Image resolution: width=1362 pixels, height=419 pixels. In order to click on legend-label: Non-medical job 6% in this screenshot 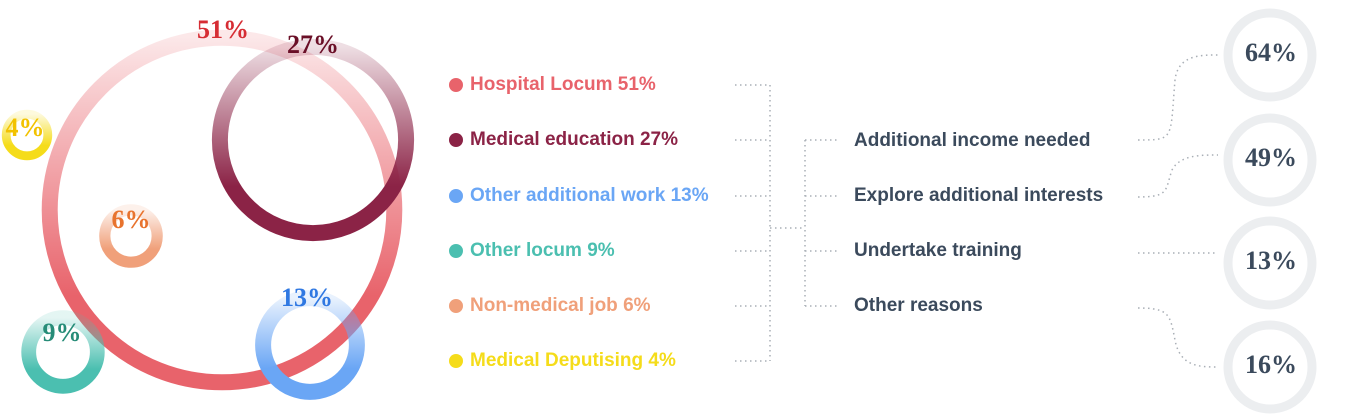, I will do `click(560, 305)`.